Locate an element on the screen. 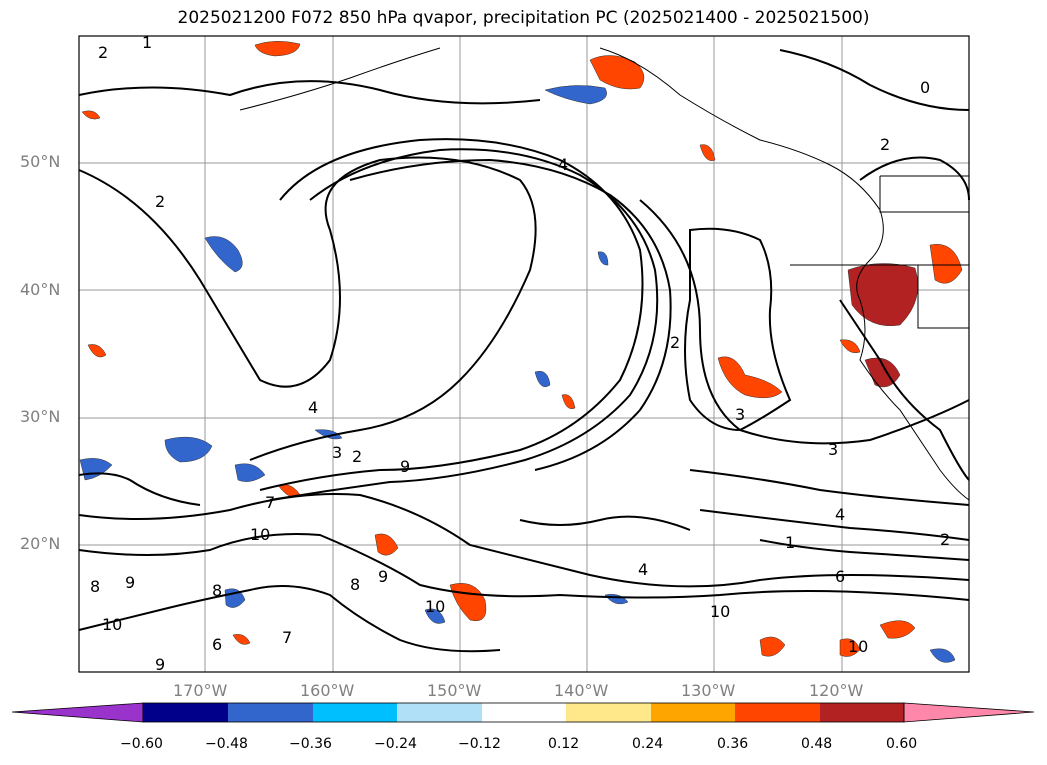  lat-label: 30°N is located at coordinates (40, 416).